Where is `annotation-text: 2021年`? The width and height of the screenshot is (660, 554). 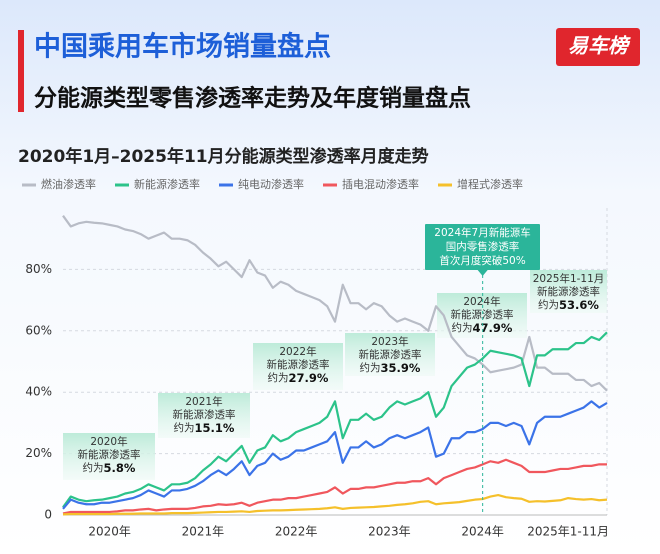
annotation-text: 2021年 is located at coordinates (203, 401).